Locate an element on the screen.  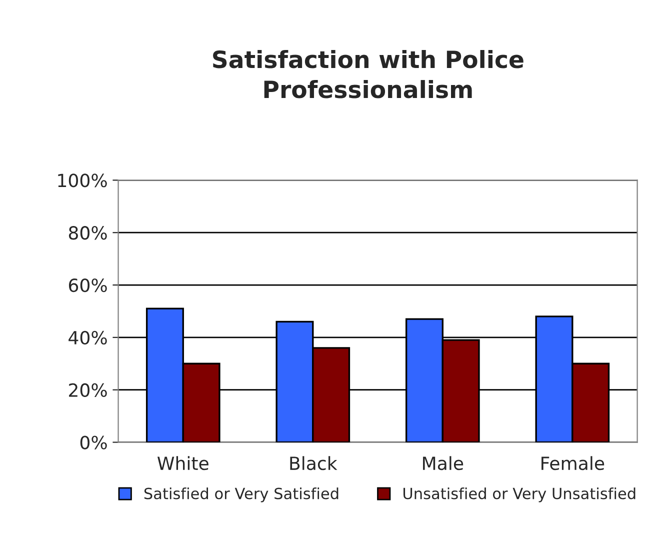
y-tick-label: 100% is located at coordinates (82, 181).